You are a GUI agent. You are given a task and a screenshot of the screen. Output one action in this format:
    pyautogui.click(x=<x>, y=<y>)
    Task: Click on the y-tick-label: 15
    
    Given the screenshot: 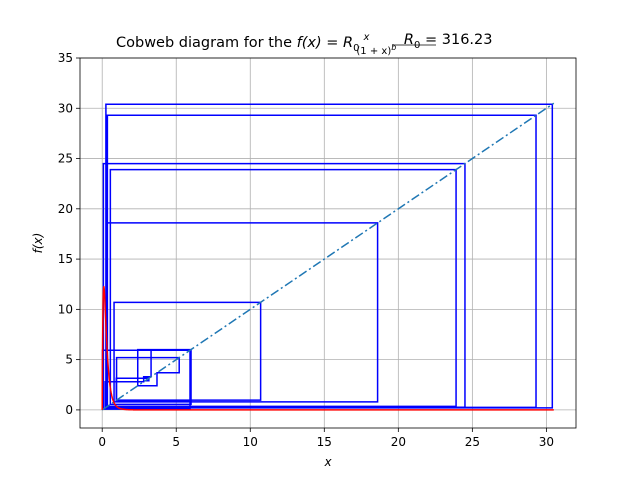 What is the action you would take?
    pyautogui.click(x=65, y=259)
    